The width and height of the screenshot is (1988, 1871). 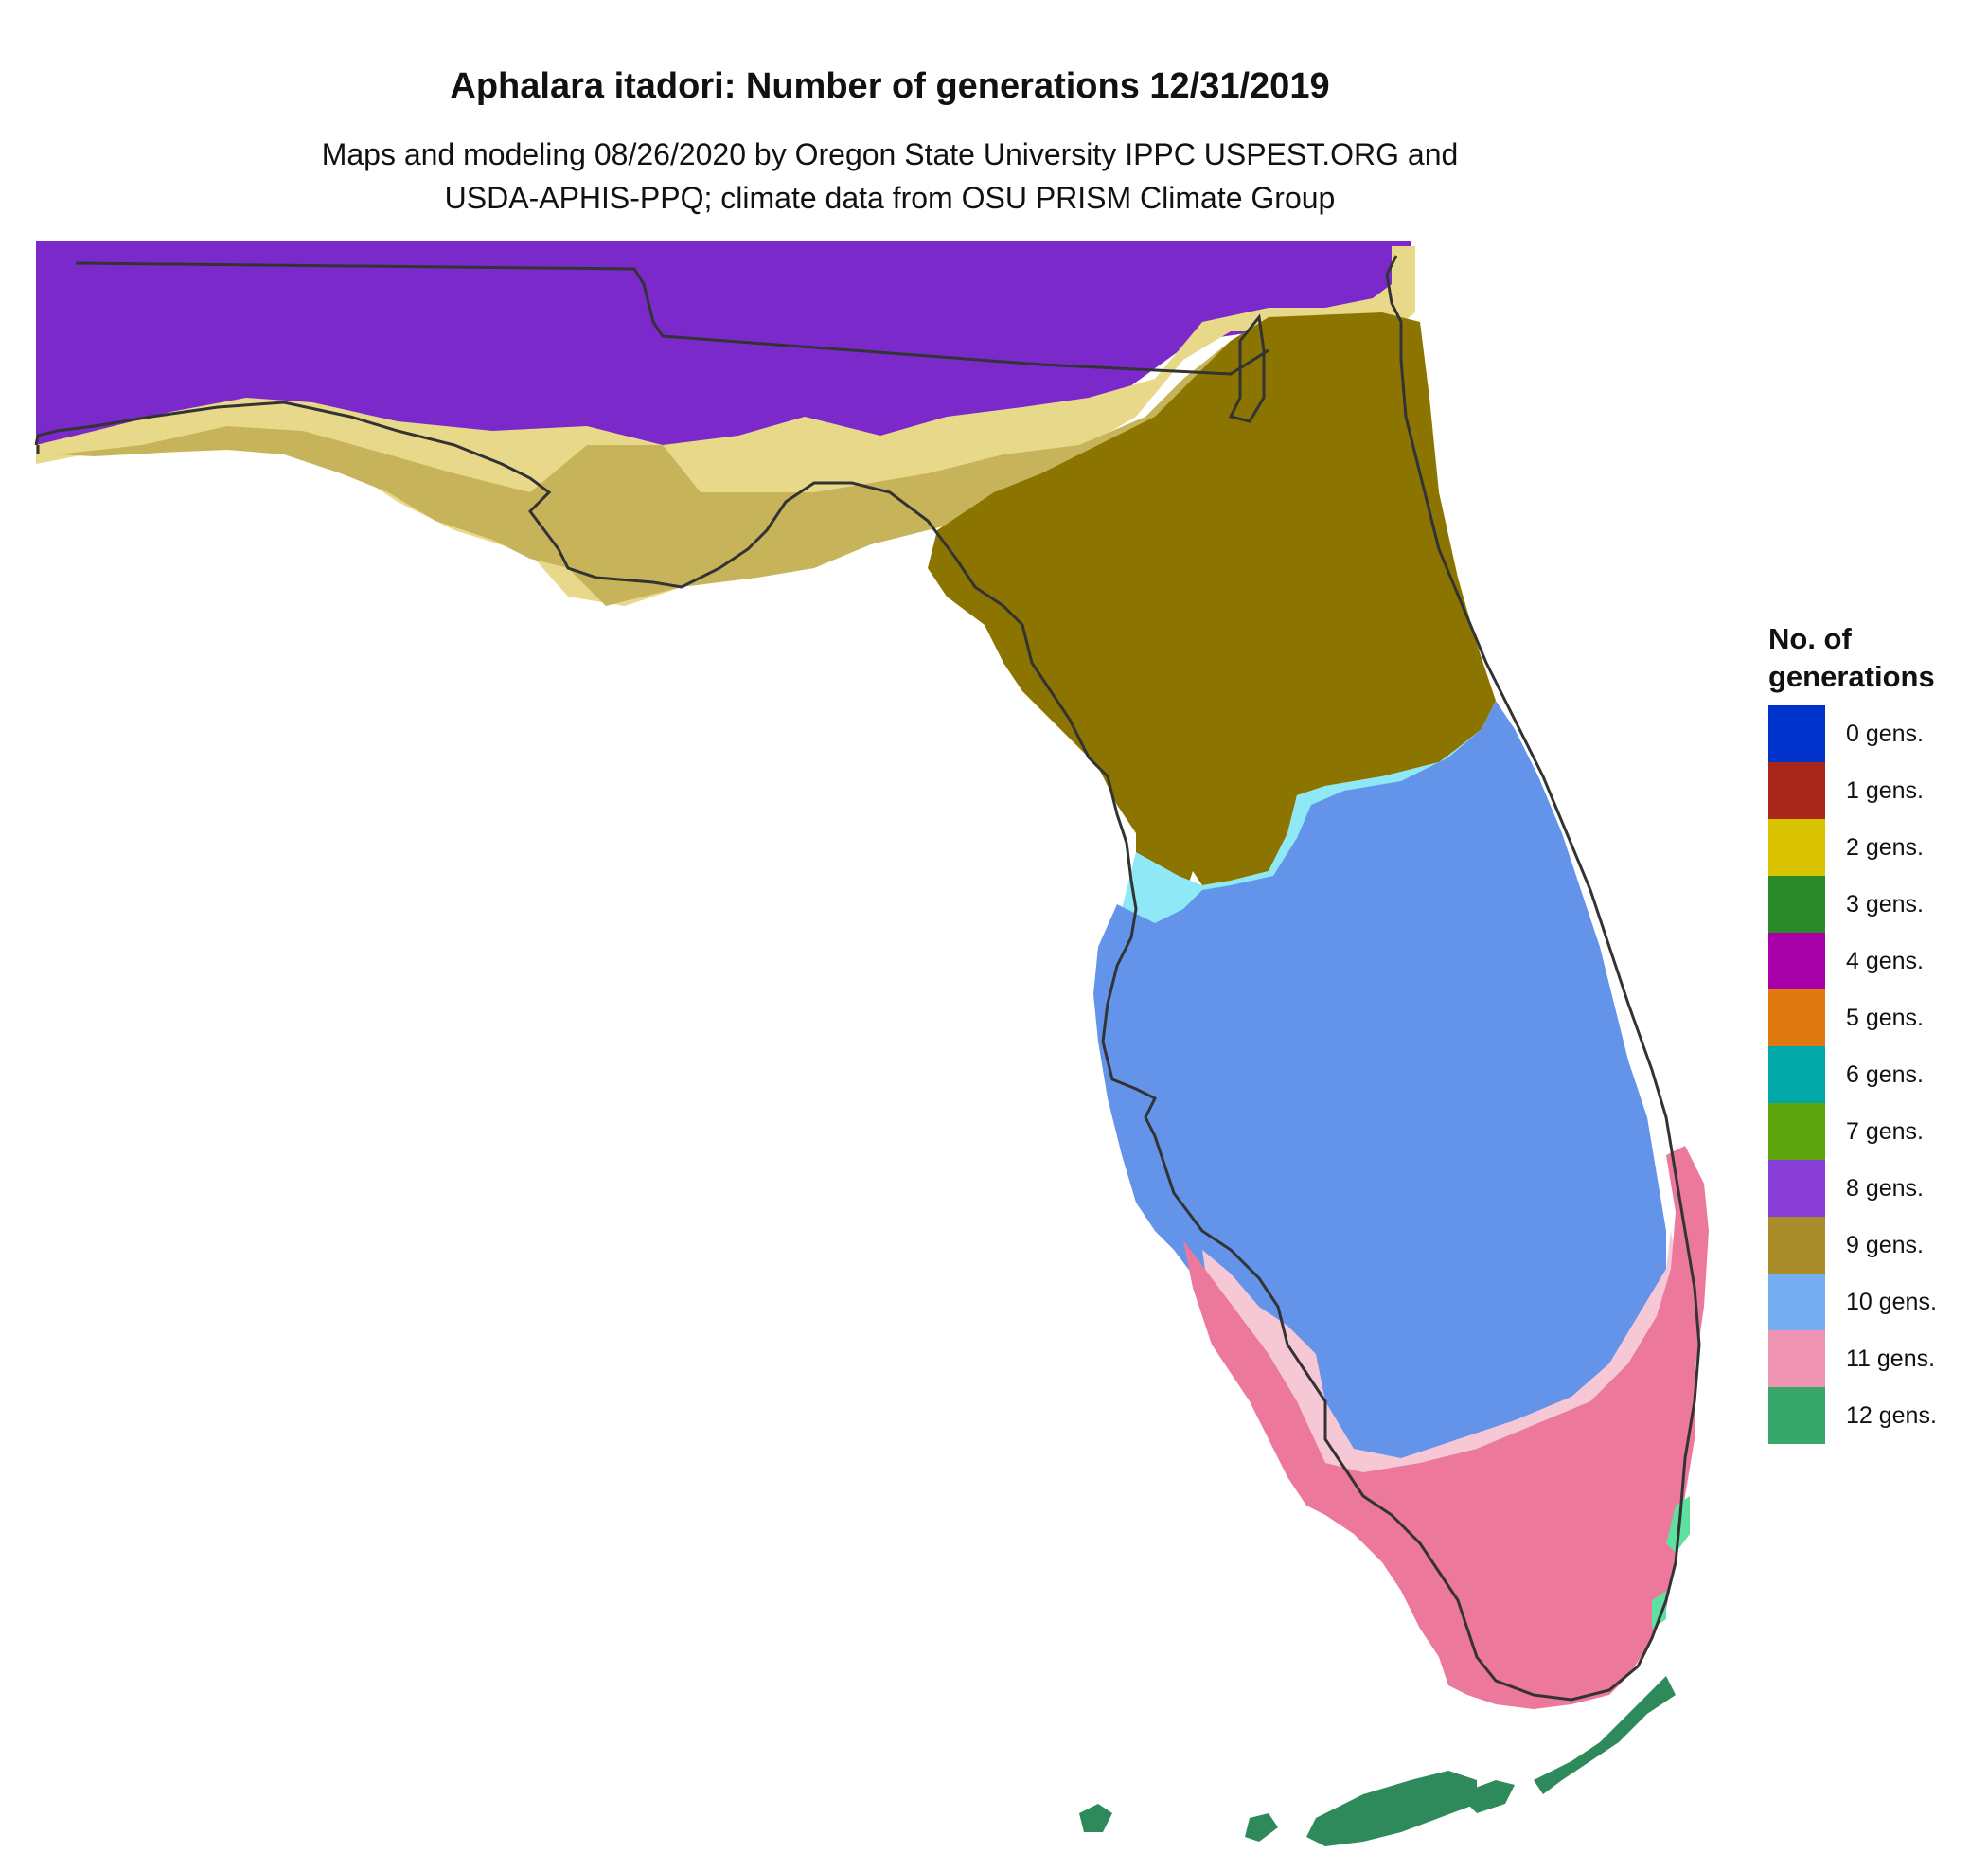 I want to click on legend-item: 12 gens., so click(x=1852, y=1415).